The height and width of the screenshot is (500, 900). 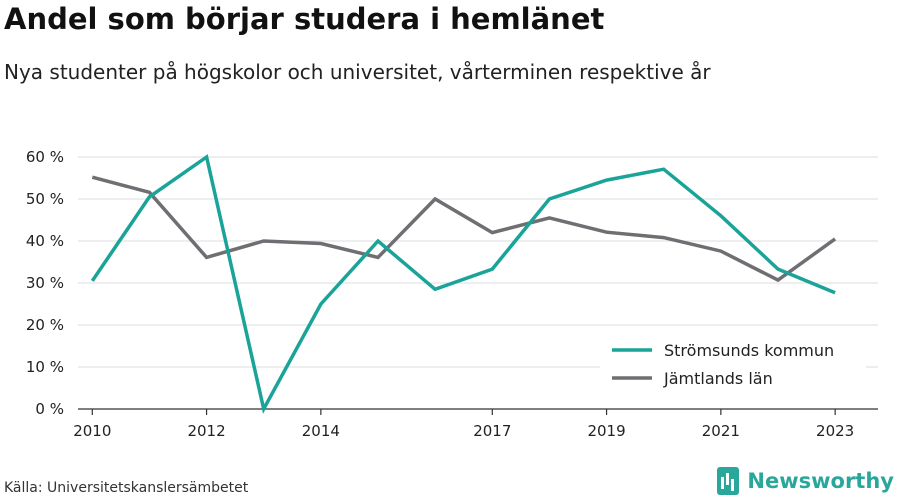 I want to click on y-tick-label: 20 %, so click(x=45, y=325).